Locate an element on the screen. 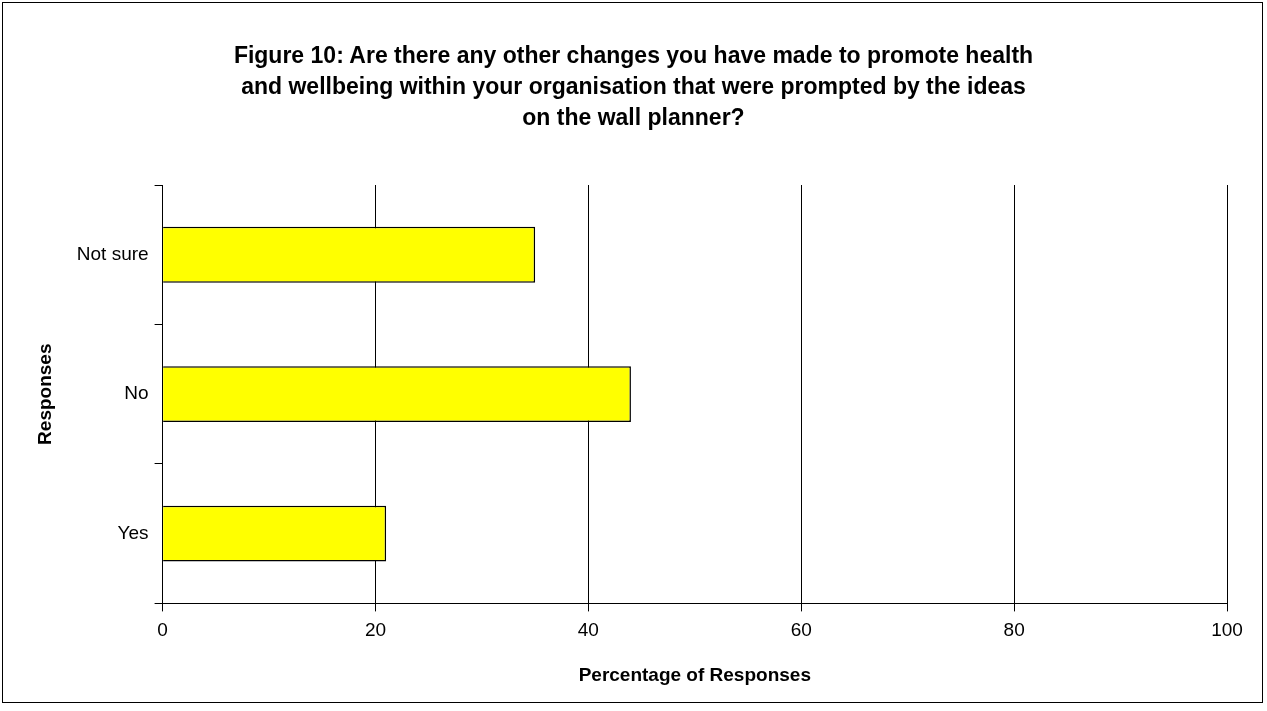  y-tick-label: Not sure is located at coordinates (112, 253).